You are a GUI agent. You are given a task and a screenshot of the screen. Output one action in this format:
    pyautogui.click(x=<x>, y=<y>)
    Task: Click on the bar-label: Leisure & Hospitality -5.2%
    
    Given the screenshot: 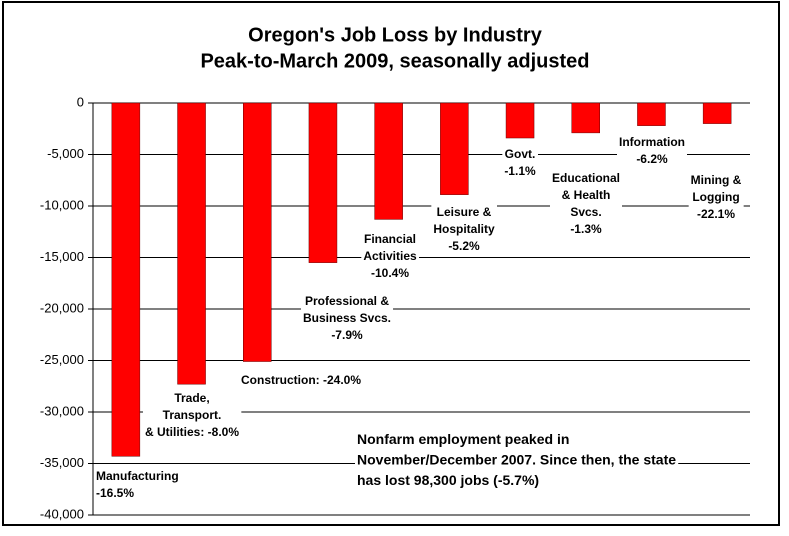 What is the action you would take?
    pyautogui.click(x=464, y=229)
    